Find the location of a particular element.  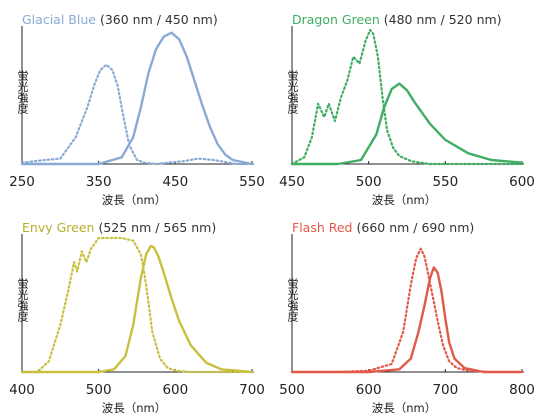

chart-title: Glacial Blue (360 nm / 450 nm) is located at coordinates (120, 19).